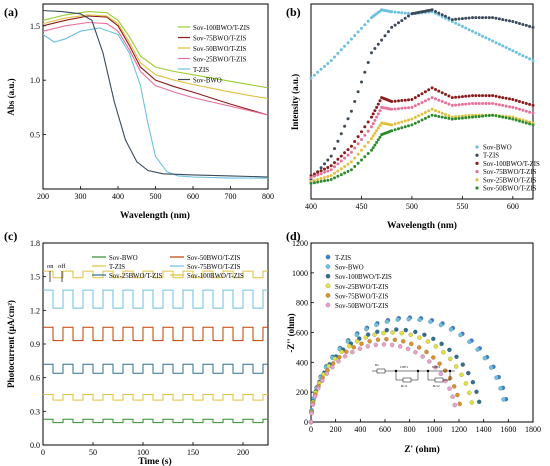  I want to click on panel-c-xtick-label: 200, so click(243, 452).